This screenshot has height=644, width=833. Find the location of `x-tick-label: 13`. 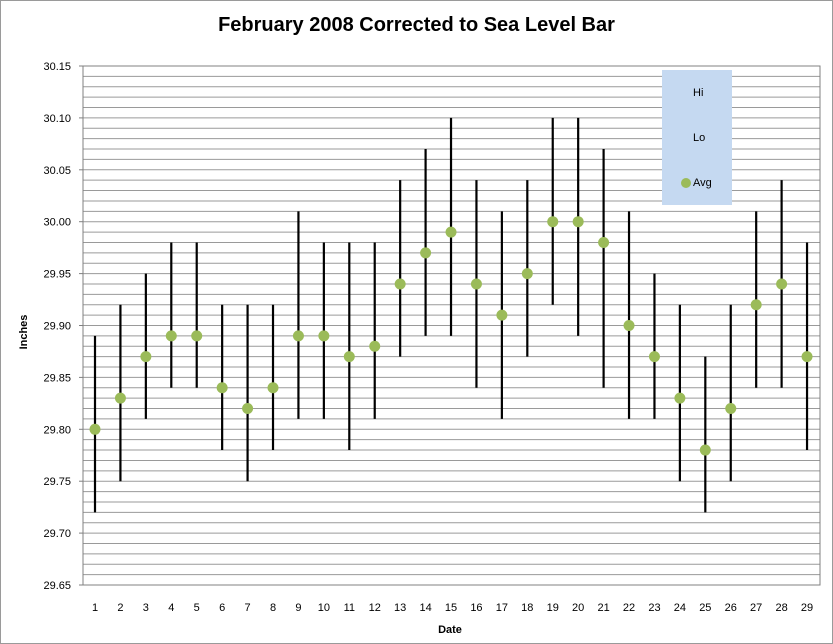

x-tick-label: 13 is located at coordinates (400, 608).